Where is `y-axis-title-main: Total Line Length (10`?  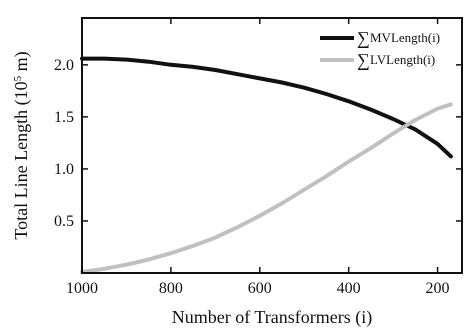
y-axis-title-main: Total Line Length (10 is located at coordinates (21, 160).